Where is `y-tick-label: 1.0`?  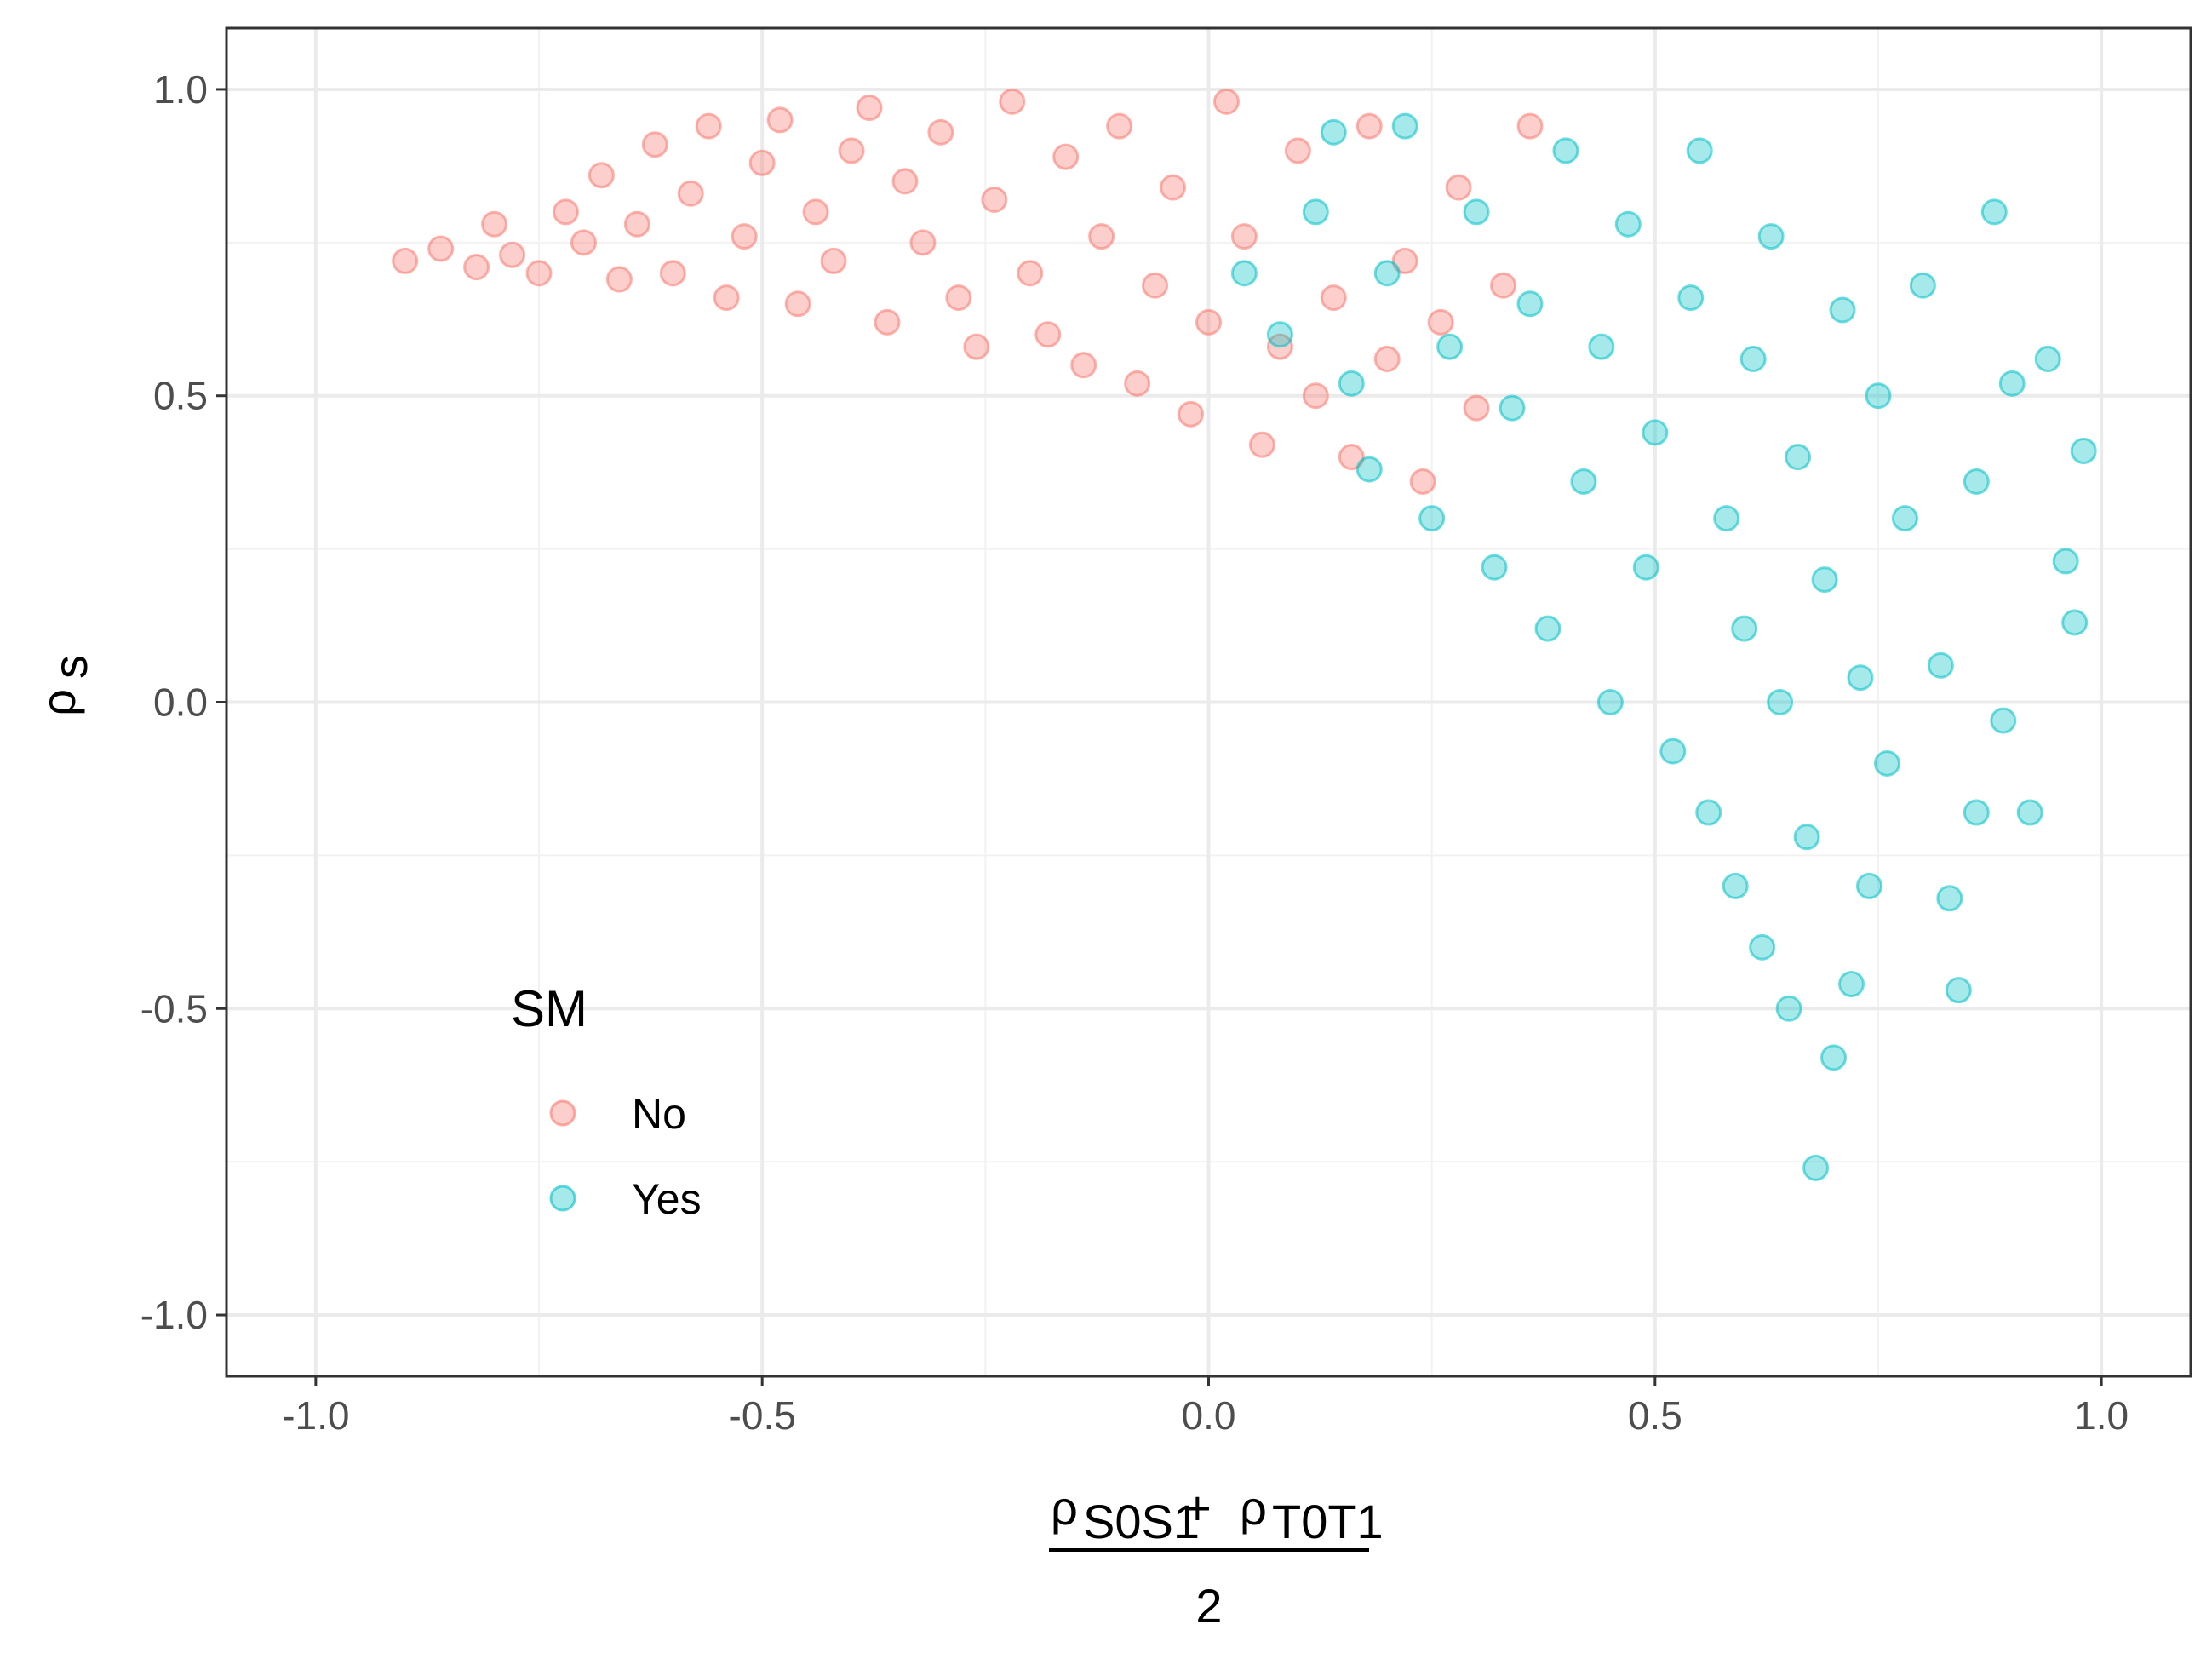 y-tick-label: 1.0 is located at coordinates (181, 89).